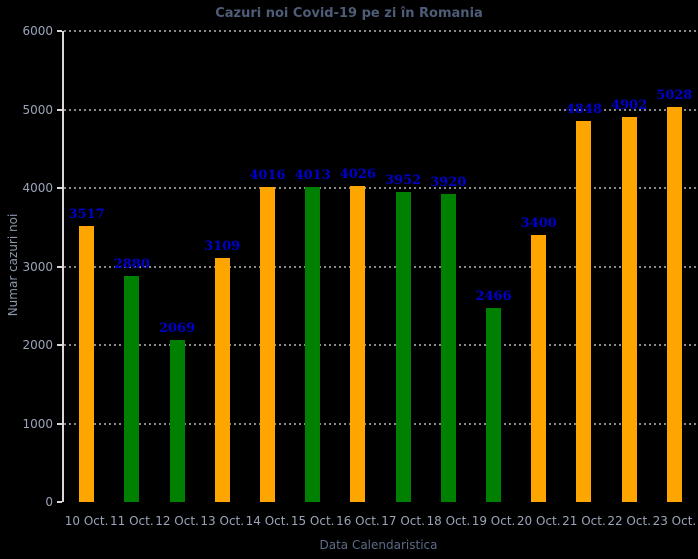 This screenshot has height=559, width=698. What do you see at coordinates (584, 110) in the screenshot?
I see `bar-value-label: 4848` at bounding box center [584, 110].